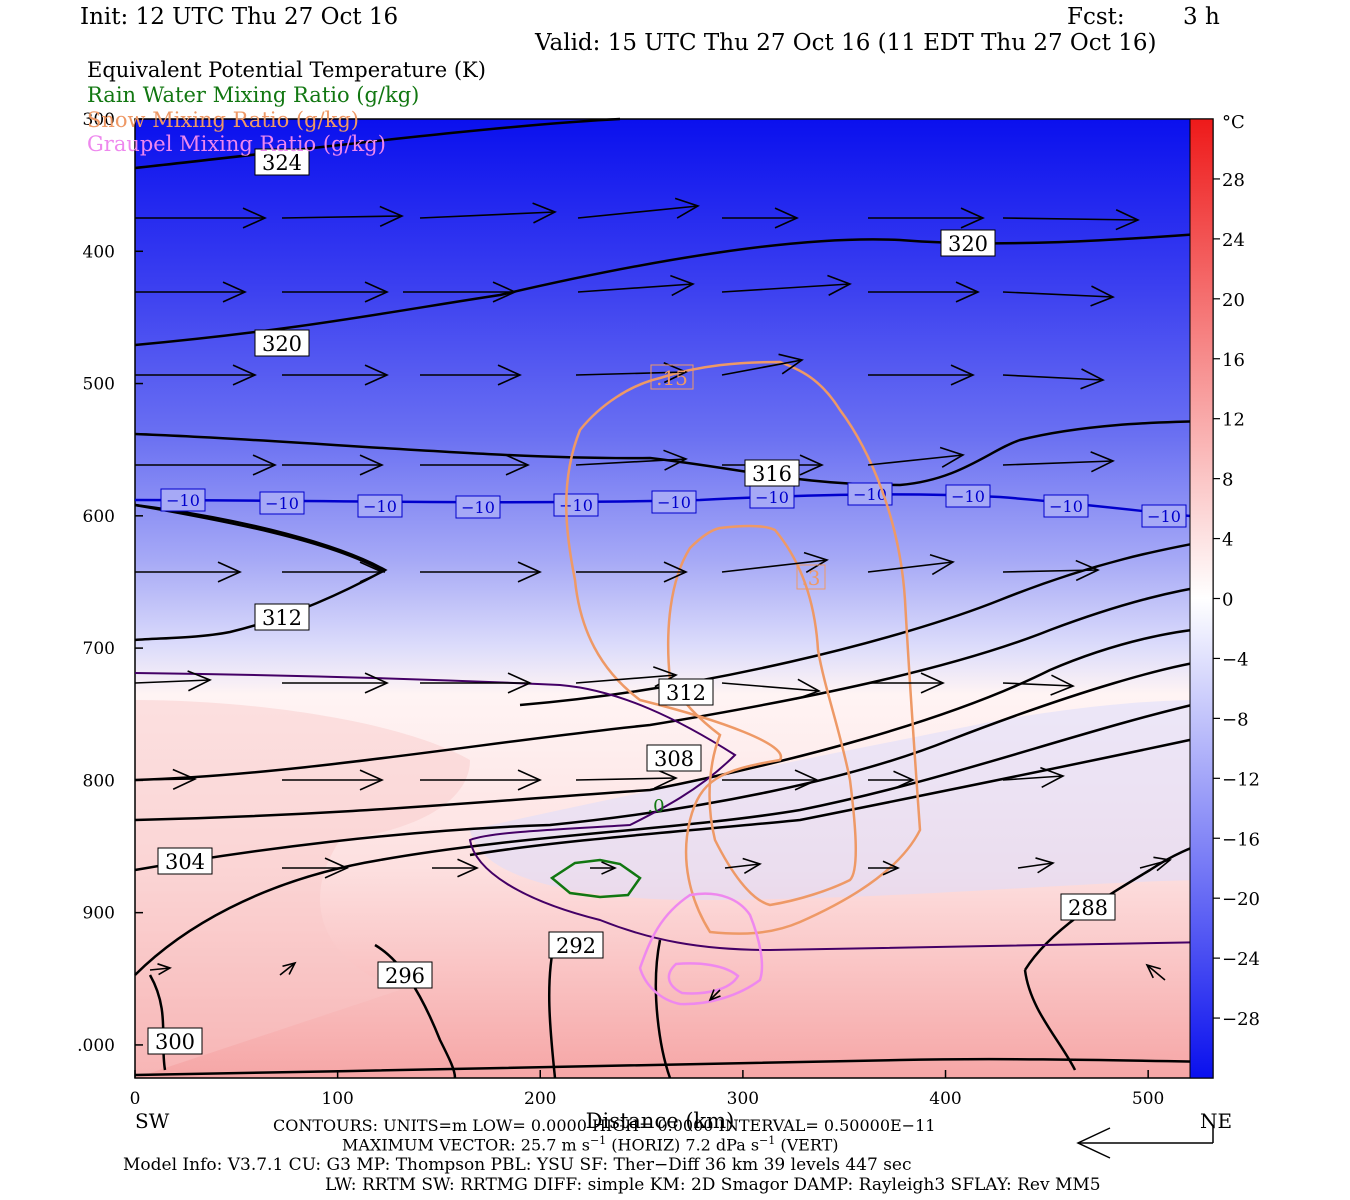 The height and width of the screenshot is (1200, 1350). Describe the element at coordinates (253, 95) in the screenshot. I see `legend-rain: Rain Water Mixing Ratio (g/kg)` at that location.